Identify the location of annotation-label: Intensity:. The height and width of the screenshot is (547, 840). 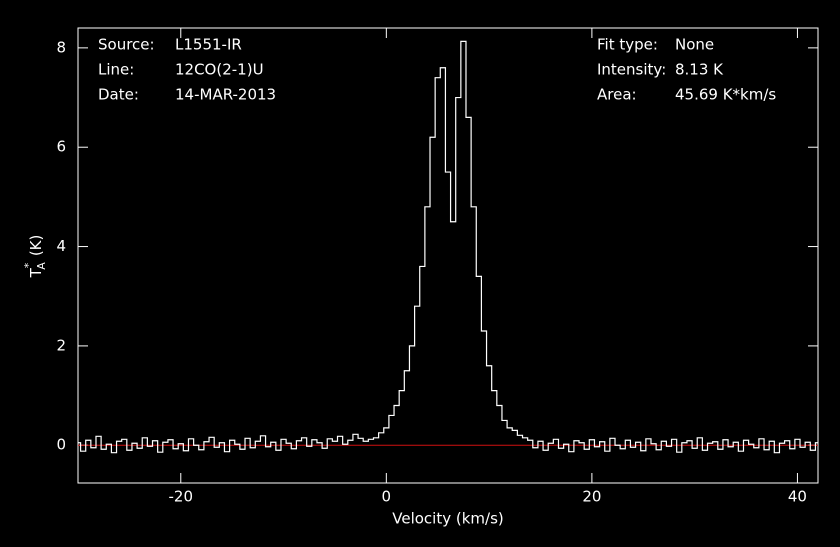
(631, 70).